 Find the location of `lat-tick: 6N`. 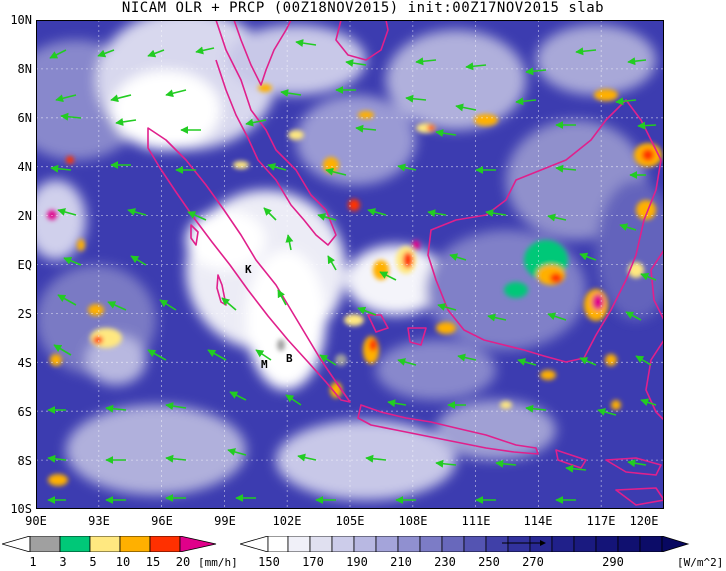

lat-tick: 6N is located at coordinates (24, 118).